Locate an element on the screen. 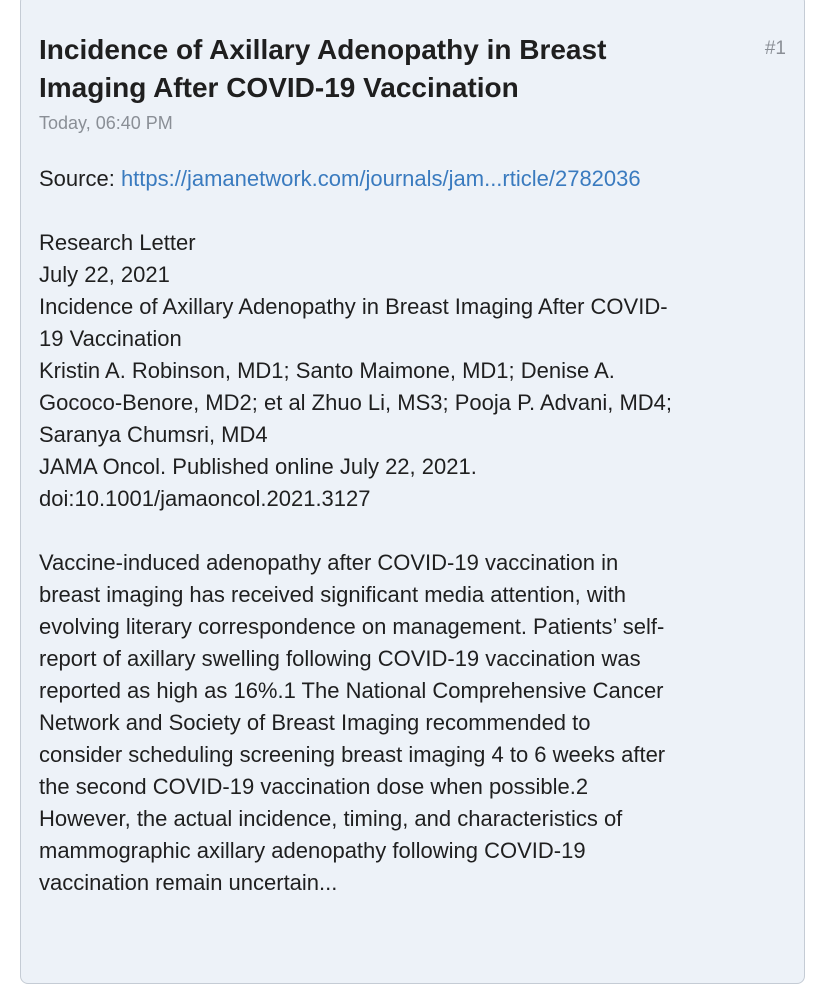 This screenshot has height=984, width=828. body-line-title-2: 19 Vaccination is located at coordinates (110, 338).